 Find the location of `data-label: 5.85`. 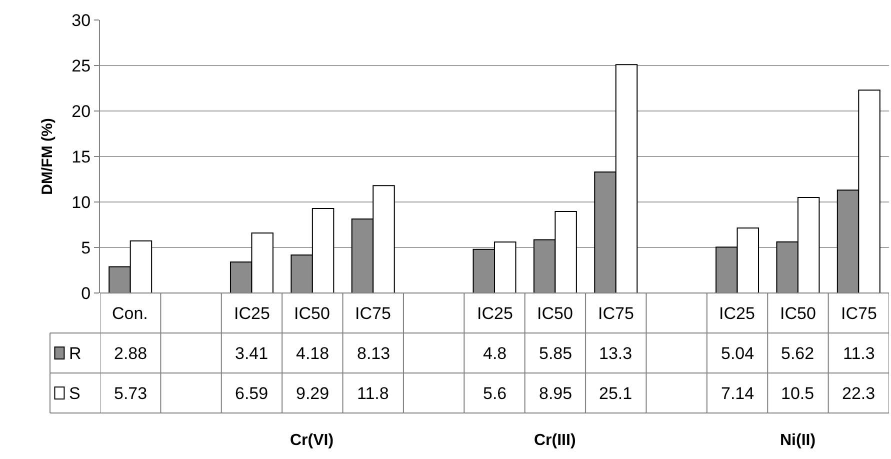

data-label: 5.85 is located at coordinates (555, 353).